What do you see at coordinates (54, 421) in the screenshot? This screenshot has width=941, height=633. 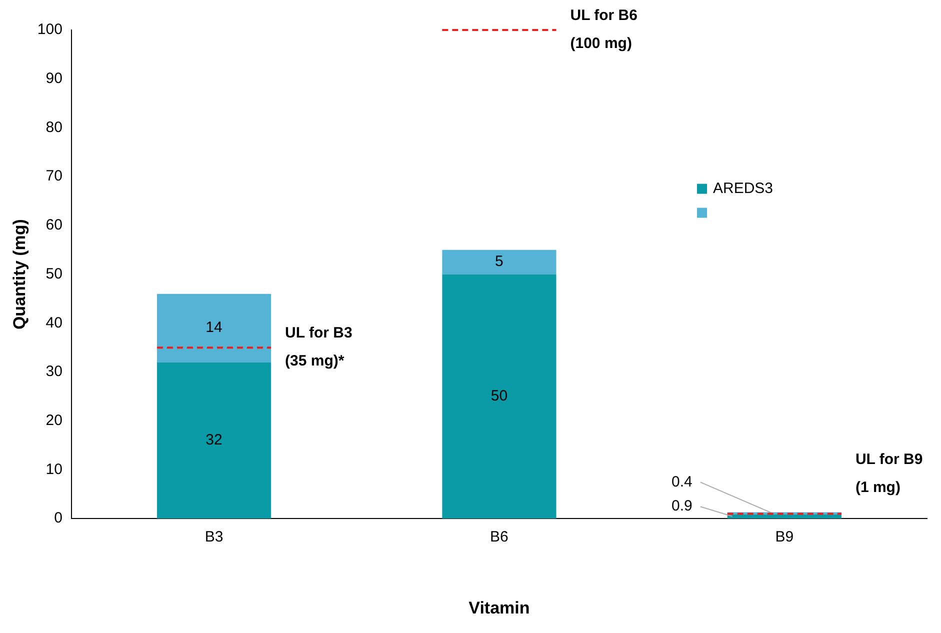 I see `y-tick-label: 20` at bounding box center [54, 421].